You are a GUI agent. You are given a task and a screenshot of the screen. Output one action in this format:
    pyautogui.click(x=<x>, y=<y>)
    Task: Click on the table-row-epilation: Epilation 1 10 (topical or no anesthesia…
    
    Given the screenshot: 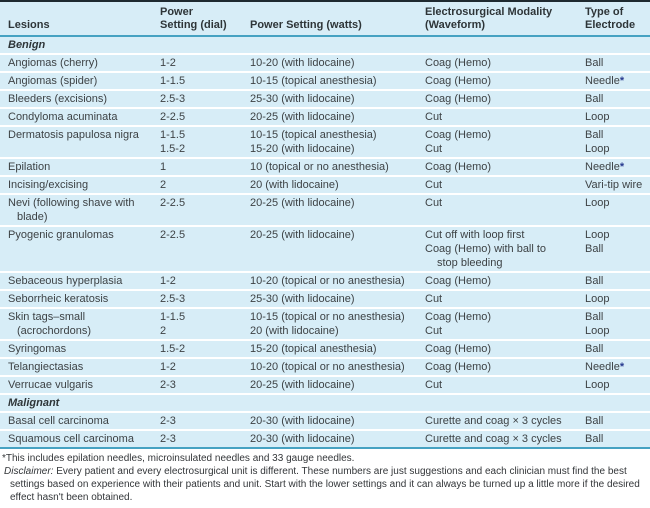 What is the action you would take?
    pyautogui.click(x=325, y=168)
    